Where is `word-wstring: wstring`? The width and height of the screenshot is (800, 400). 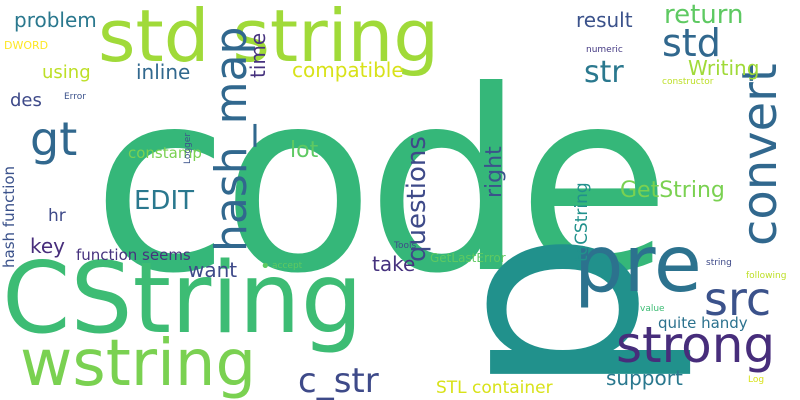
word-wstring: wstring is located at coordinates (138, 363).